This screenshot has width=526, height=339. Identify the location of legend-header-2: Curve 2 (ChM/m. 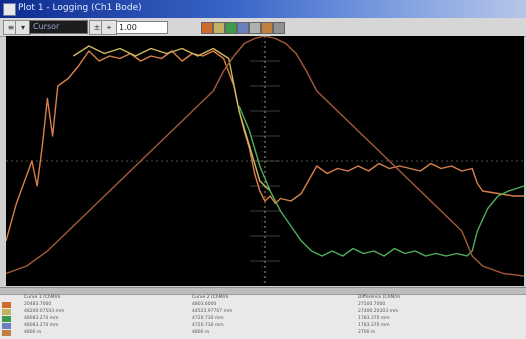
(210, 297).